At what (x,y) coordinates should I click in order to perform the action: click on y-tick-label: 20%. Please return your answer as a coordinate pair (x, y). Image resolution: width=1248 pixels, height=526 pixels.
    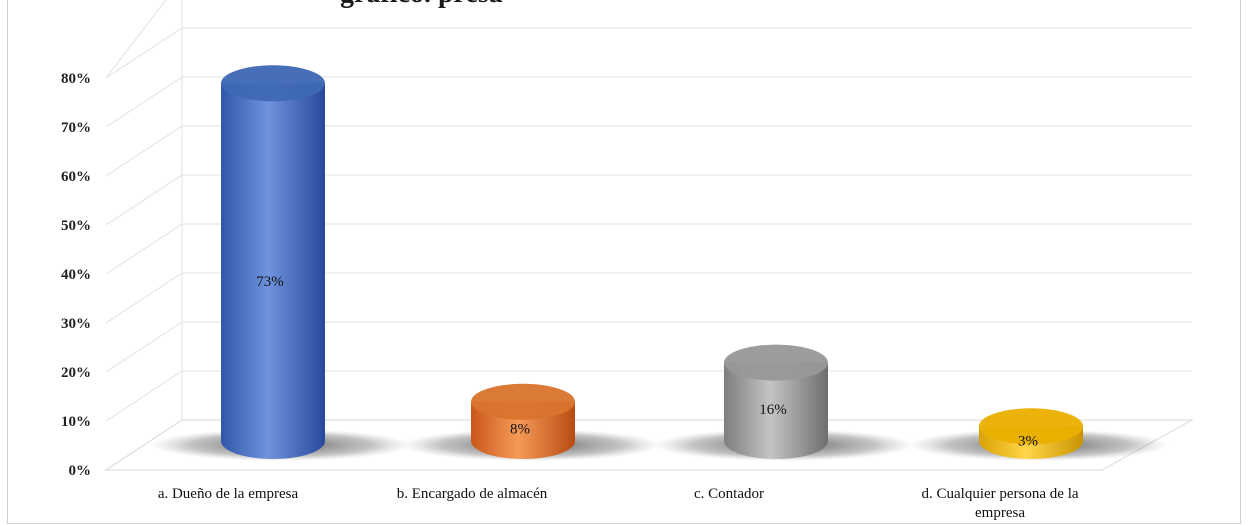
    Looking at the image, I should click on (76, 373).